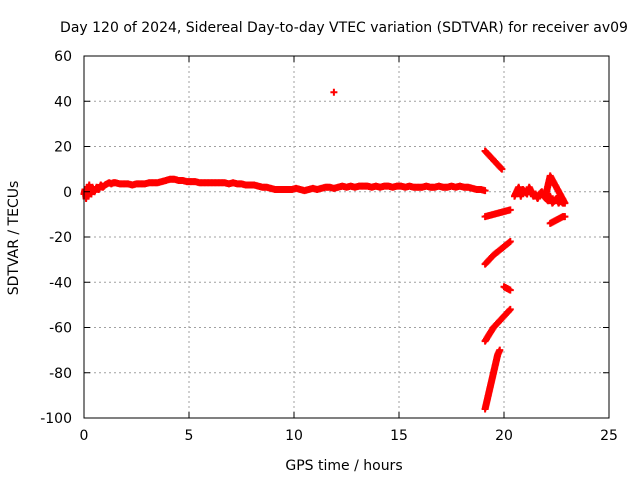 This screenshot has width=640, height=480. What do you see at coordinates (56, 419) in the screenshot?
I see `y-tick-label: -100` at bounding box center [56, 419].